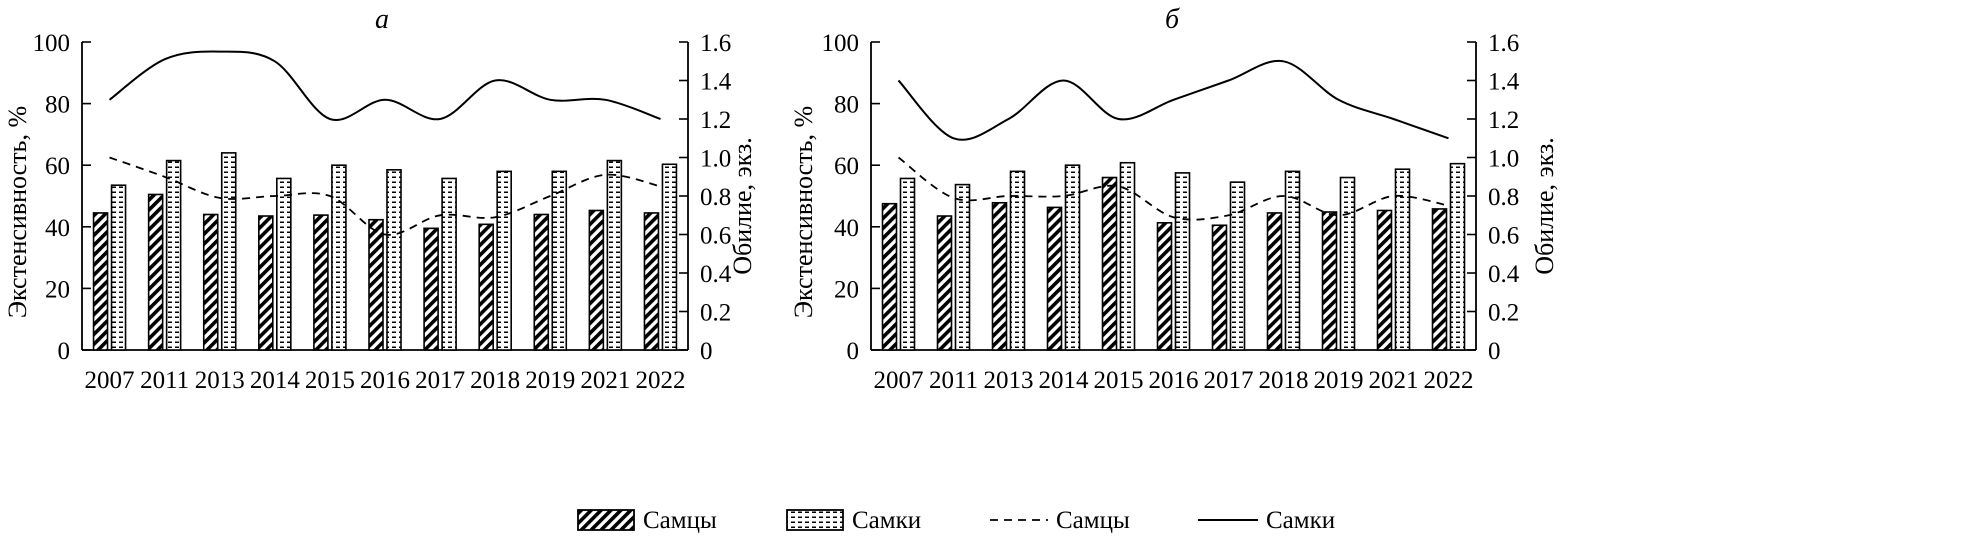 The height and width of the screenshot is (544, 1969). I want to click on legend-swatch-hatched, so click(606, 520).